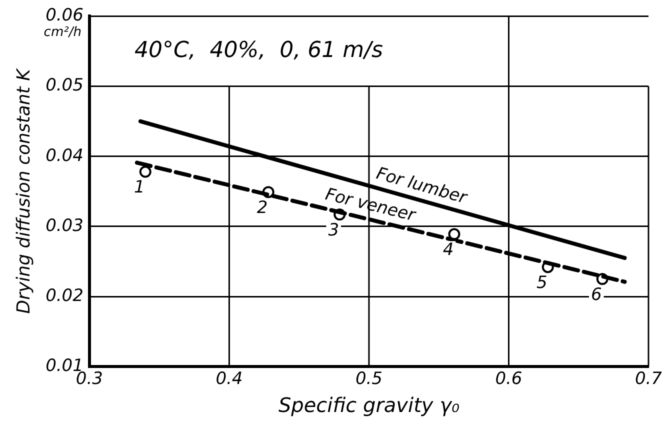 The height and width of the screenshot is (427, 665). What do you see at coordinates (65, 296) in the screenshot?
I see `y-tick-label: 0.02` at bounding box center [65, 296].